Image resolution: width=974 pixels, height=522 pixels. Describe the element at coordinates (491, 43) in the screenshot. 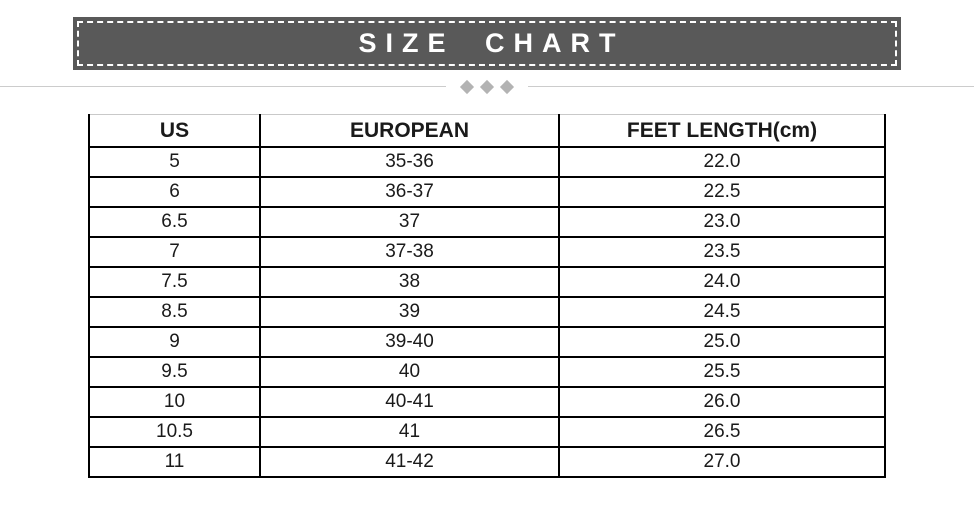

I see `page-title: SIZE CHART` at that location.